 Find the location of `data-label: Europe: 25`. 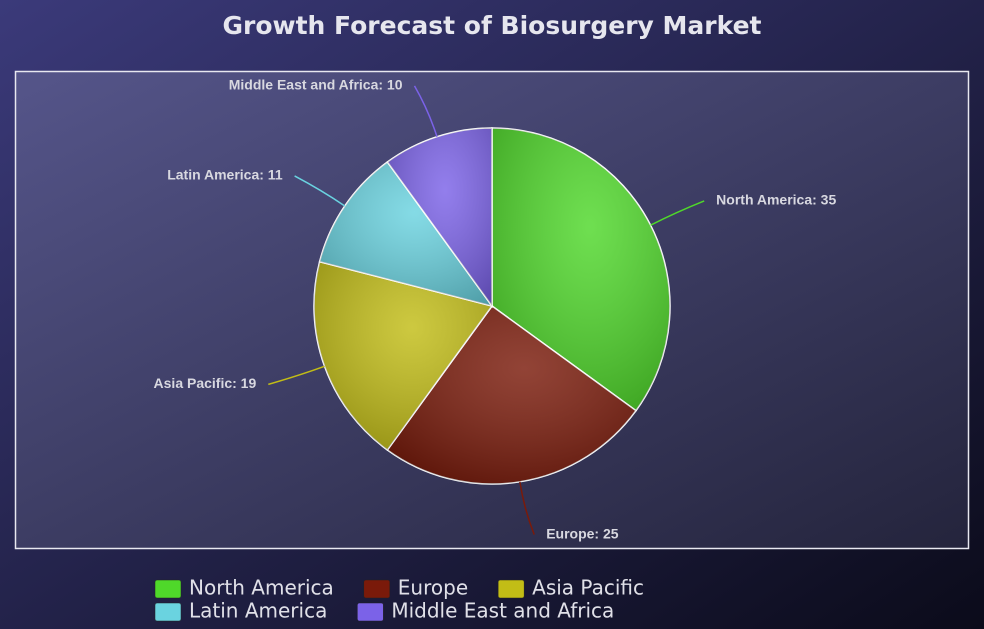

data-label: Europe: 25 is located at coordinates (582, 533).